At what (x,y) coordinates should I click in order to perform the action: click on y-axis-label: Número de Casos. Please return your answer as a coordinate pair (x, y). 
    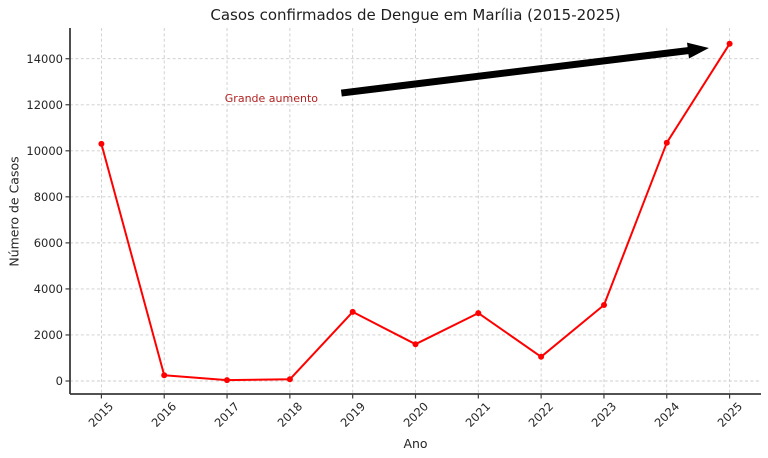
    Looking at the image, I should click on (14, 211).